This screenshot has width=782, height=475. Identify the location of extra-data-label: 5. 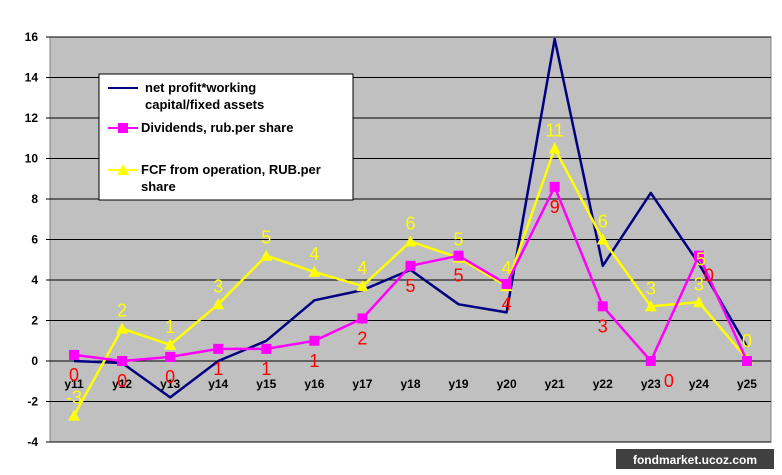
(701, 260).